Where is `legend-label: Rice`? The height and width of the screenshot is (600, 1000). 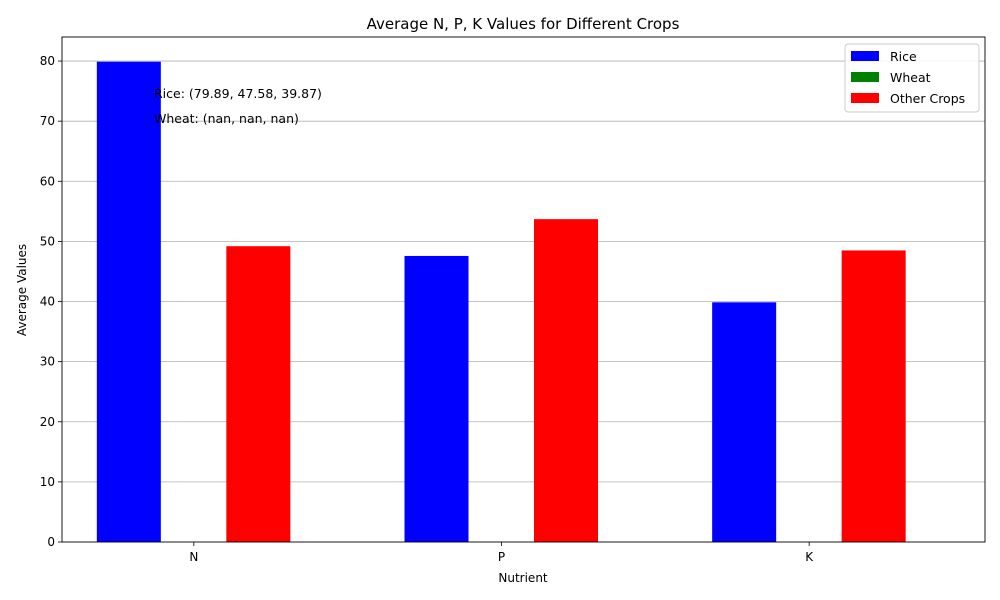
legend-label: Rice is located at coordinates (903, 56).